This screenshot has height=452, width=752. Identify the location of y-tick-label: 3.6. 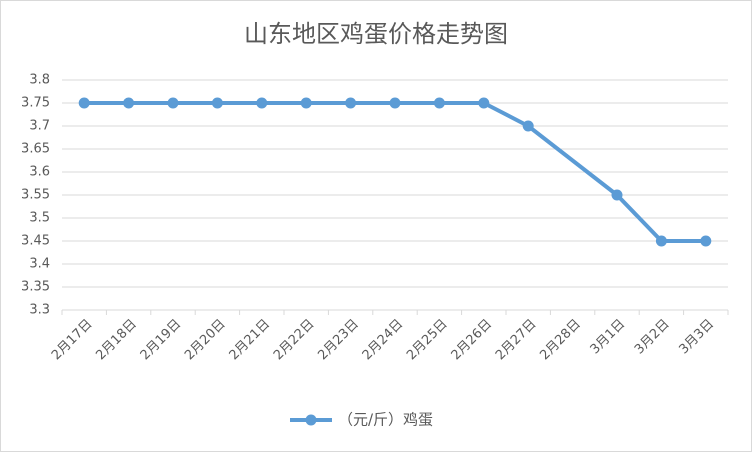
(39, 172).